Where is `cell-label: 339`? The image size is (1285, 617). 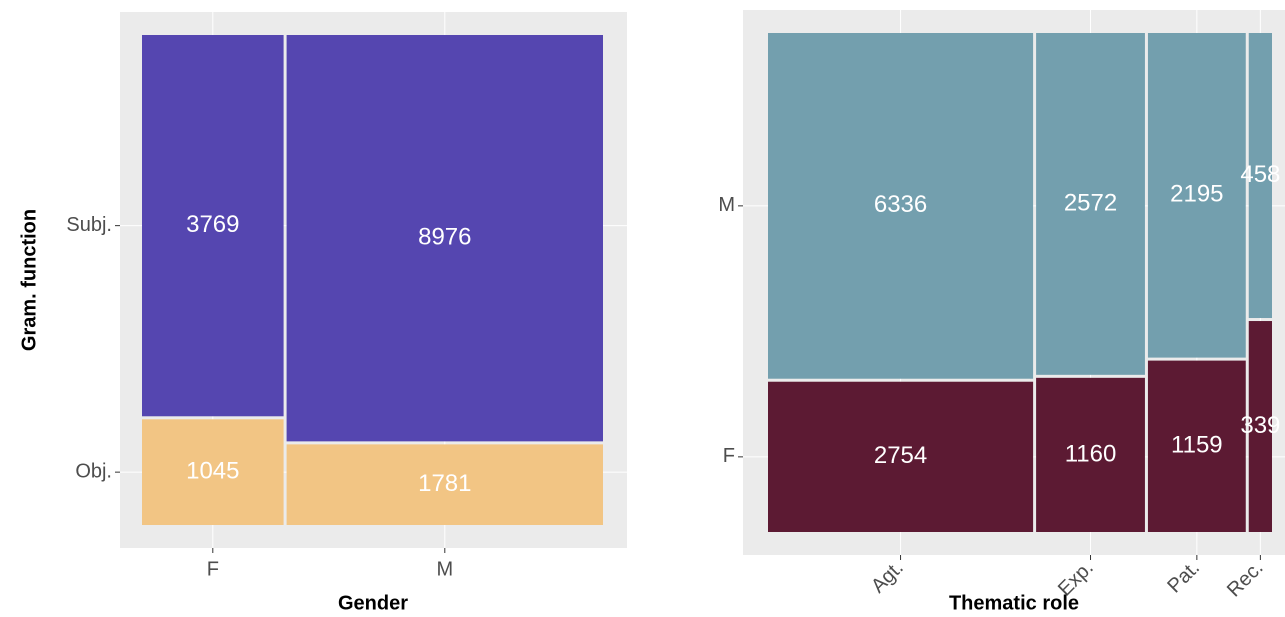
cell-label: 339 is located at coordinates (1260, 425).